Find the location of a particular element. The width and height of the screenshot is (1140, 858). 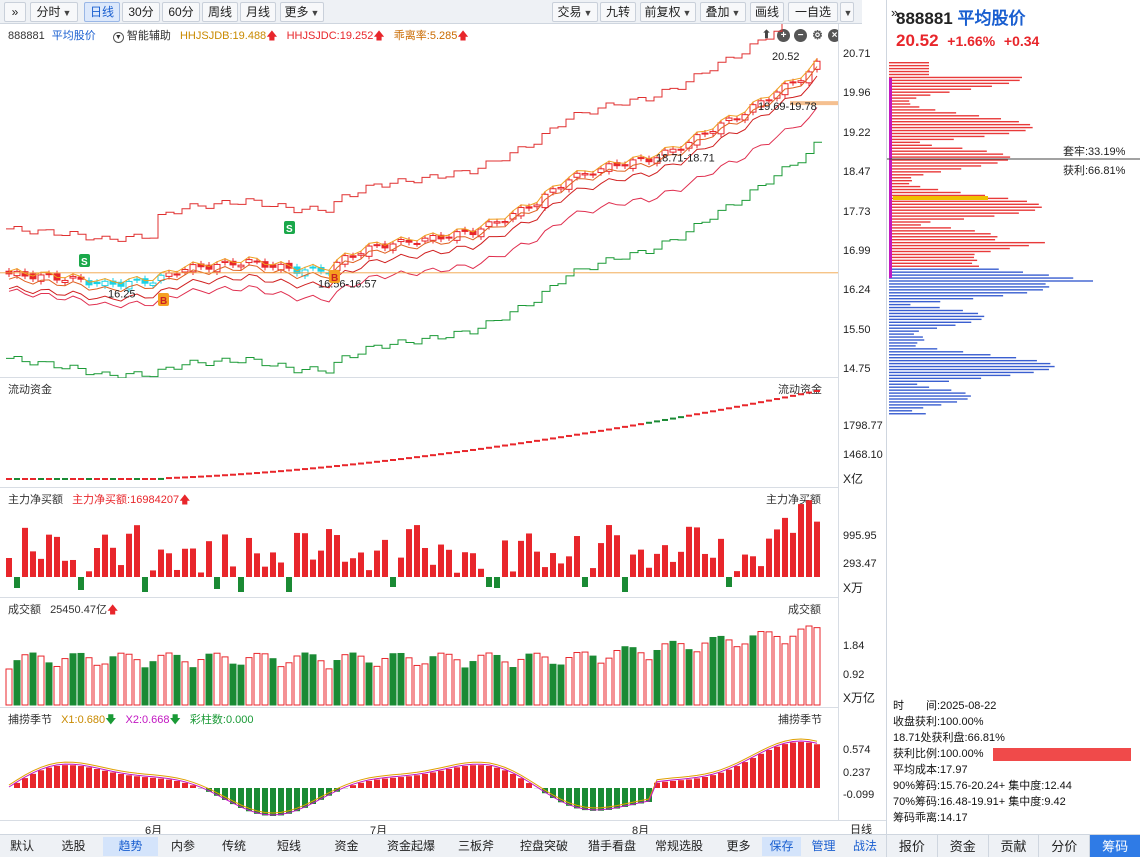

turnover-axis: 1.84 0.92 X万亿 is located at coordinates (862, 653).